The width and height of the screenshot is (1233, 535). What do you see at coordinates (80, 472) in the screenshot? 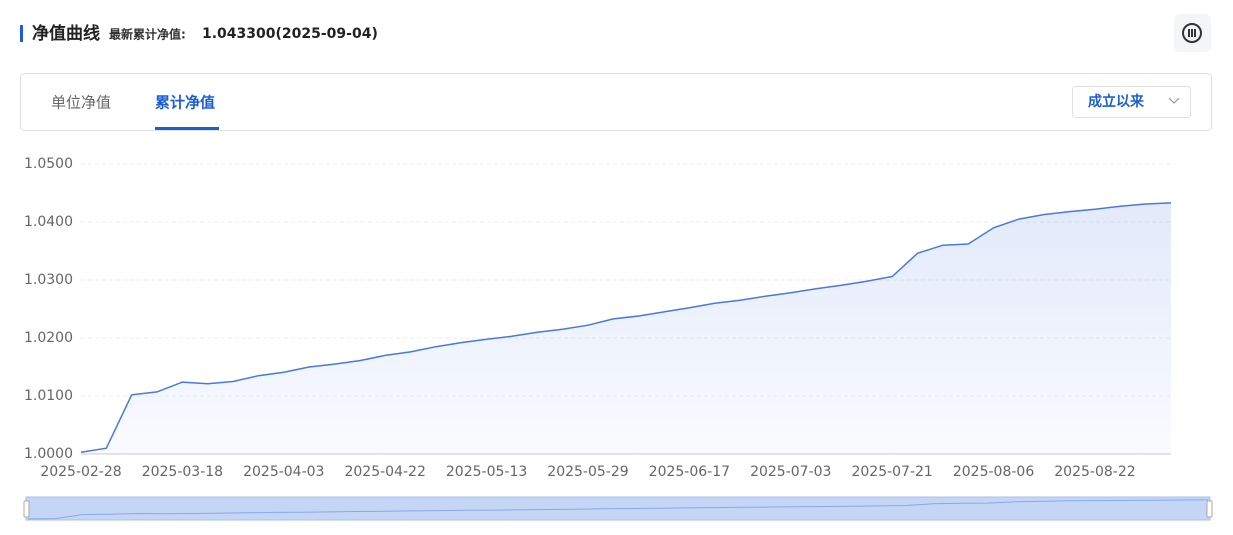
I see `x-tick-label: 2025-02-28` at bounding box center [80, 472].